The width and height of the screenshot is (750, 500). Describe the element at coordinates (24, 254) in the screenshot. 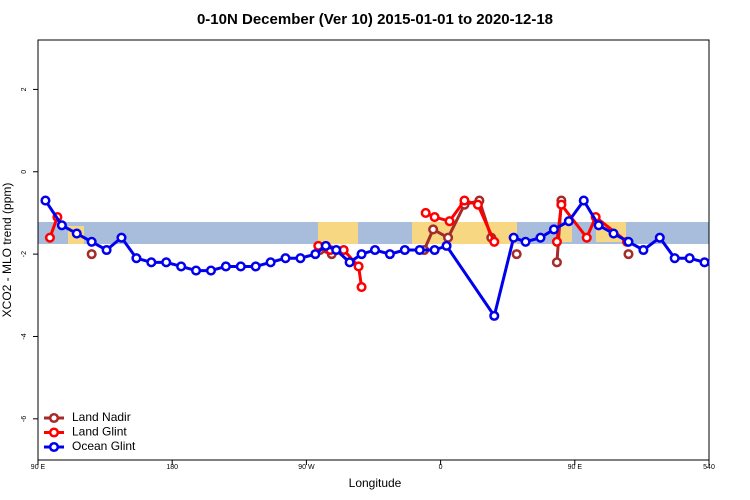

I see `y-tick-label: -2` at that location.